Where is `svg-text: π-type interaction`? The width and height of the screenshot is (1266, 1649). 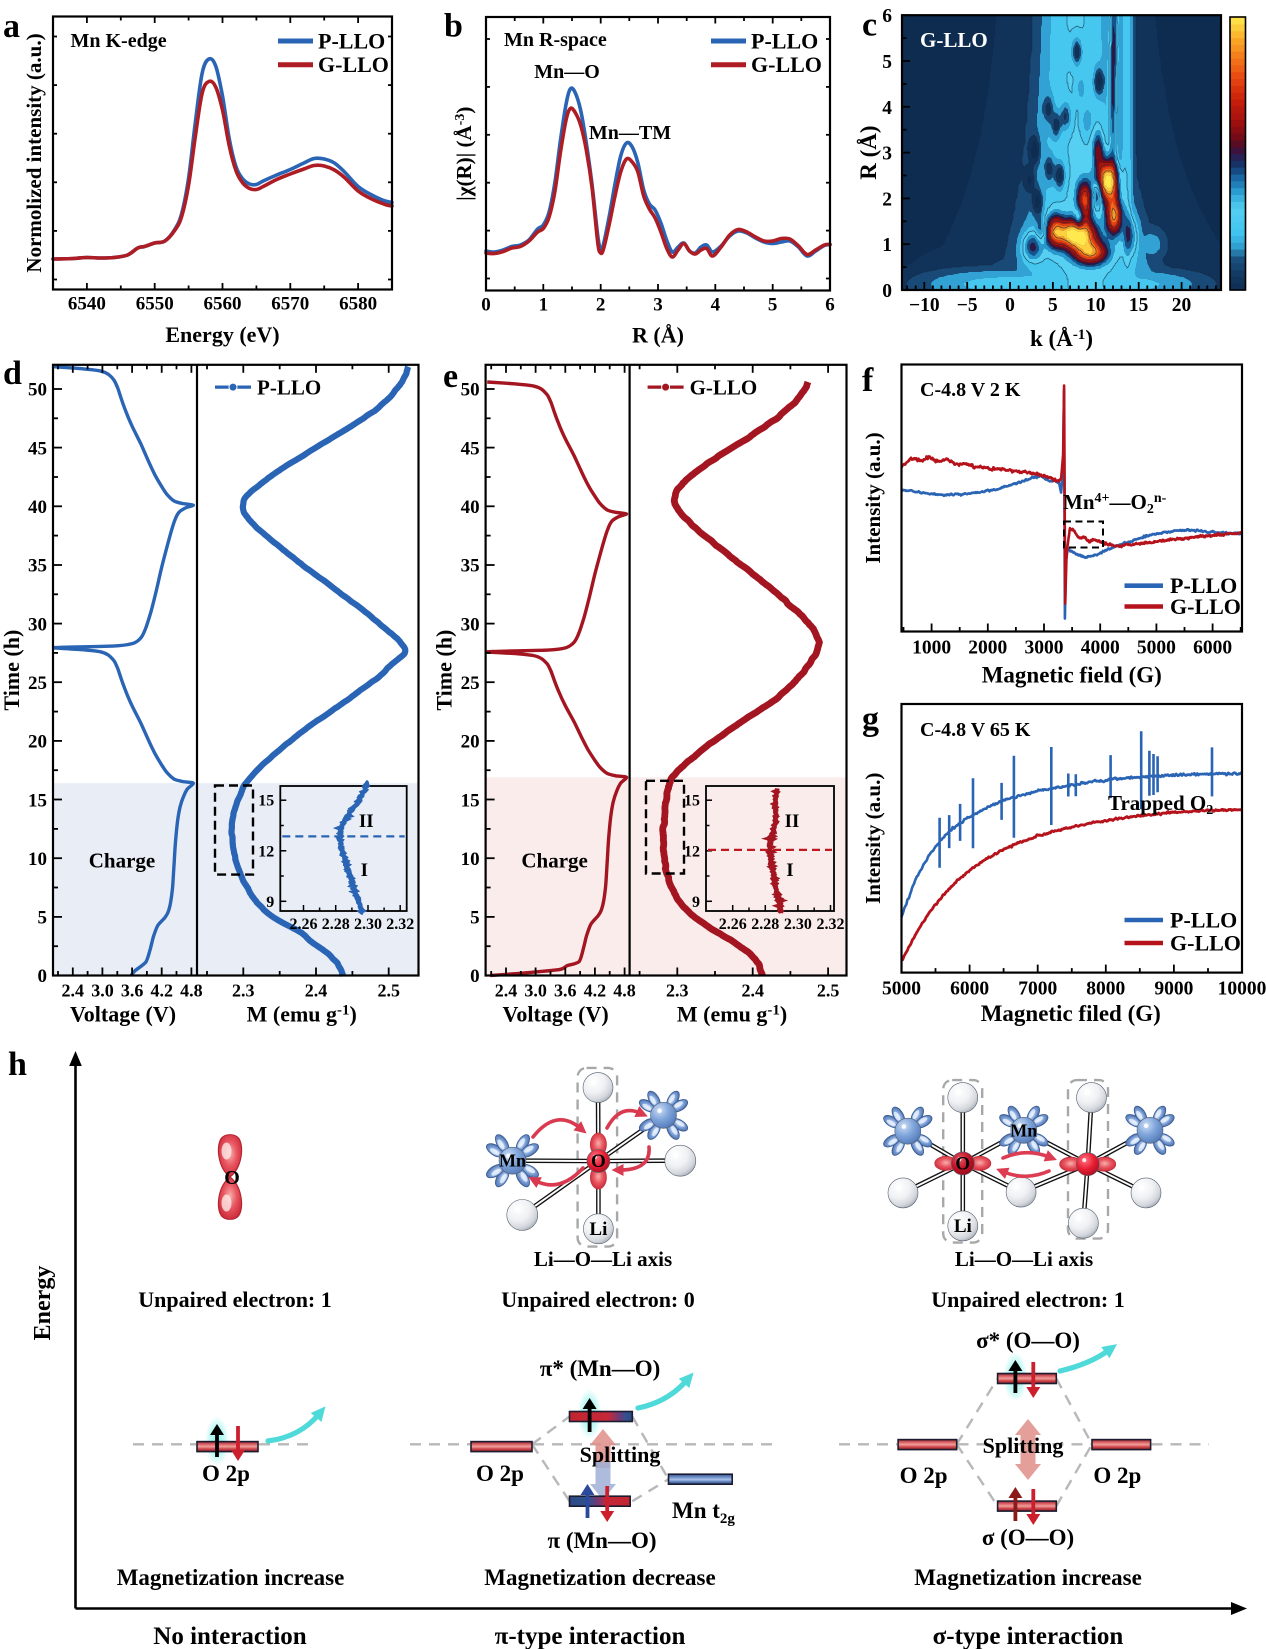 svg-text: π-type interaction is located at coordinates (590, 1636).